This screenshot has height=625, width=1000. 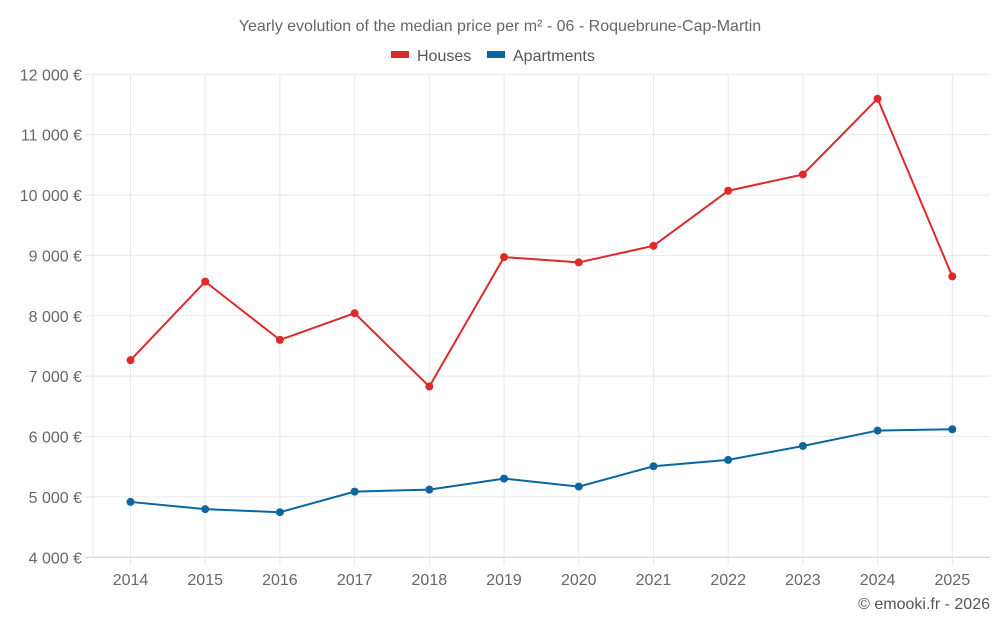 I want to click on y-tick-label: 9 000 €, so click(x=55, y=256).